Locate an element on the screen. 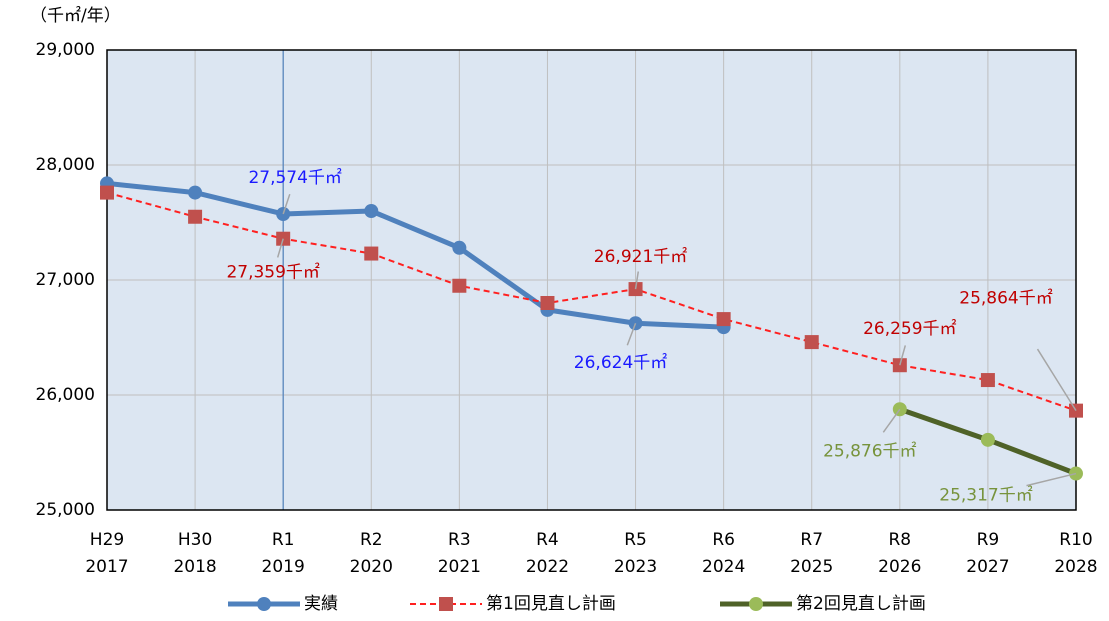  x-tick-label: 2025 is located at coordinates (811, 567).